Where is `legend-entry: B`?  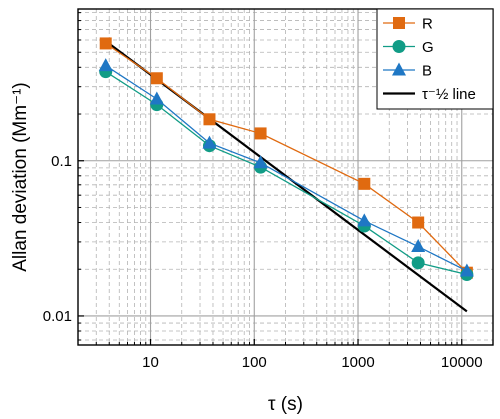 legend-entry: B is located at coordinates (407, 71).